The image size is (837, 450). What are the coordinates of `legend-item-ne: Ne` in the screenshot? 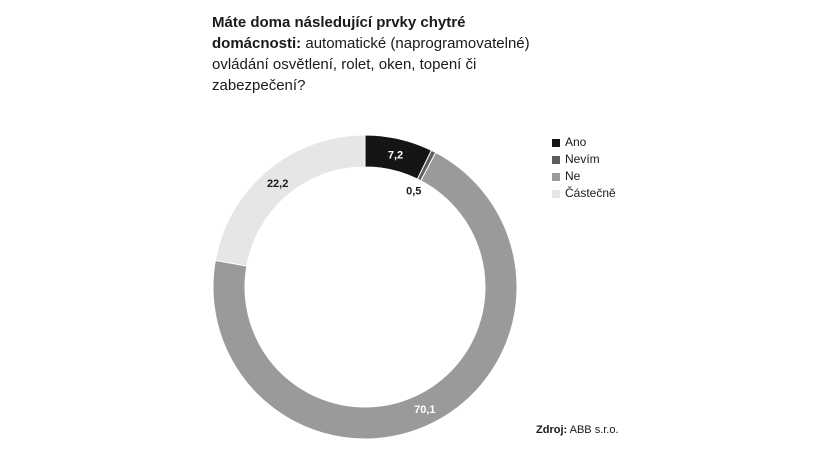 It's located at (584, 176).